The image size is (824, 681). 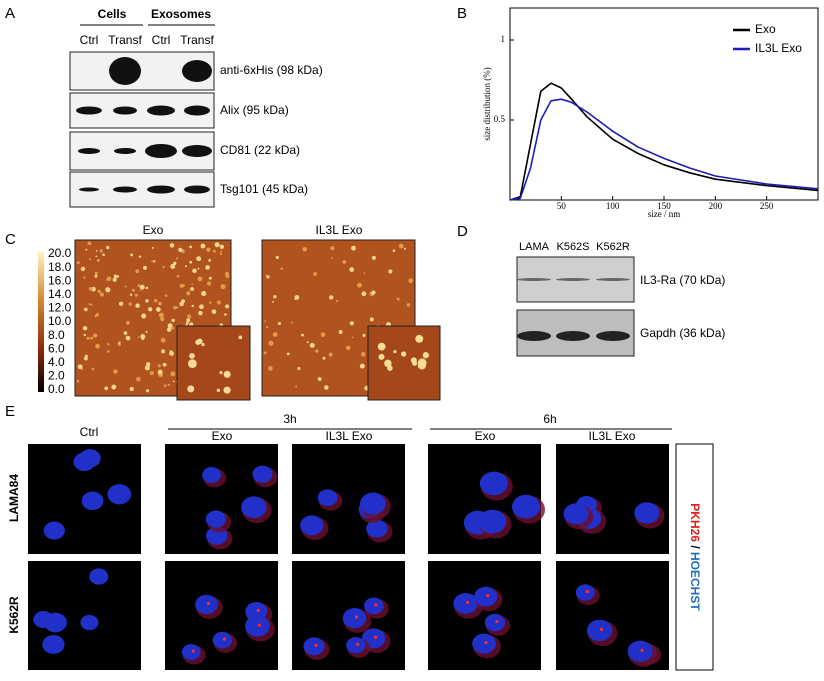 What do you see at coordinates (60, 308) in the screenshot?
I see `scale-label: 12.0` at bounding box center [60, 308].